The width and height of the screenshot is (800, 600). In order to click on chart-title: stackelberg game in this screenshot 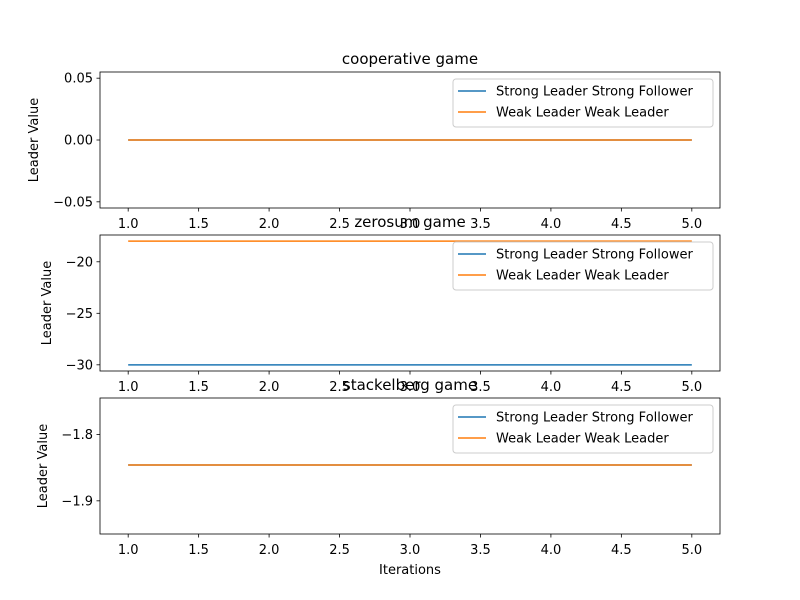, I will do `click(410, 385)`.